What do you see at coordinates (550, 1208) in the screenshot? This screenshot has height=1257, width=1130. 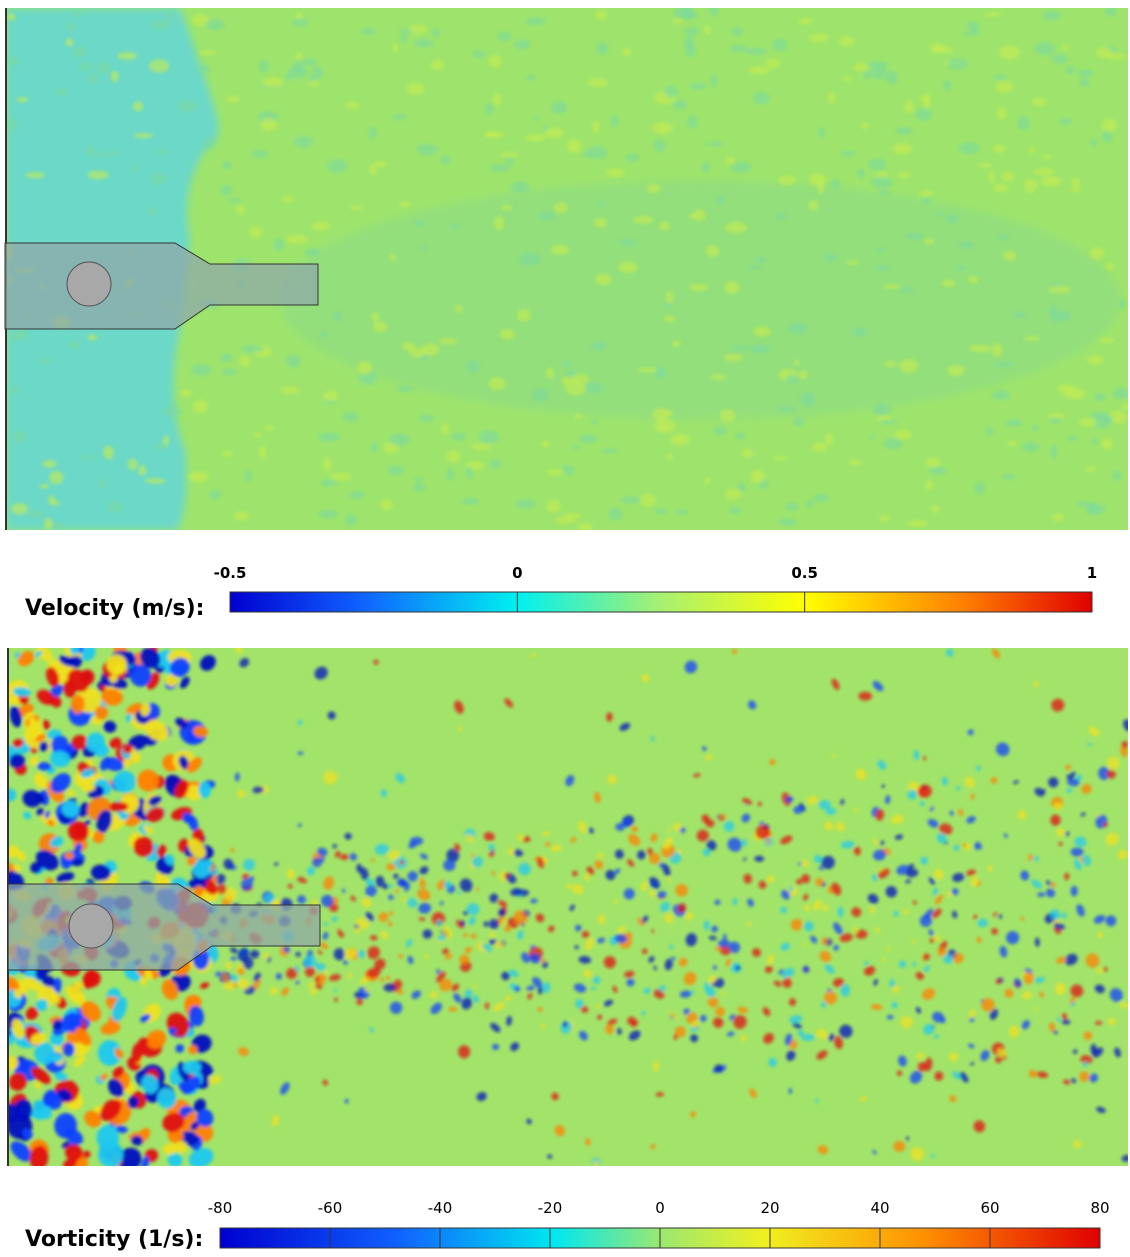 I see `tick-label: -20` at bounding box center [550, 1208].